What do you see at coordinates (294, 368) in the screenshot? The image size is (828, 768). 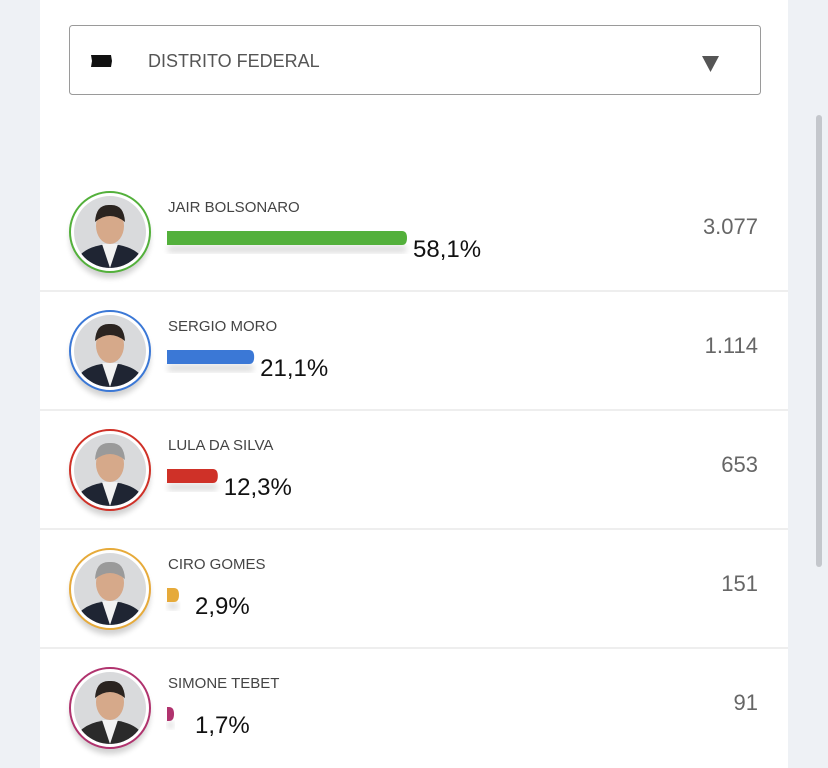 I see `share-label: 21,1%` at bounding box center [294, 368].